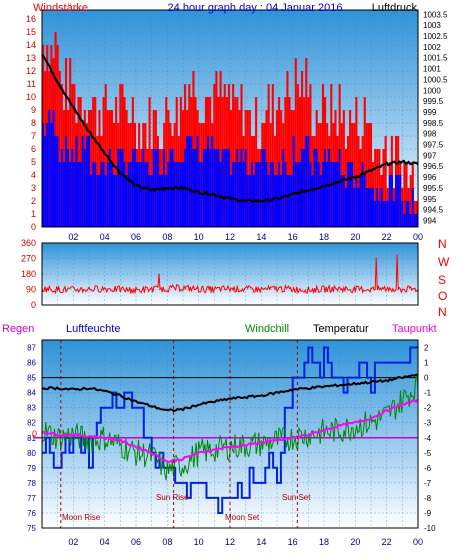 The height and width of the screenshot is (560, 470). I want to click on y-right-tick-label: 994.5, so click(433, 210).